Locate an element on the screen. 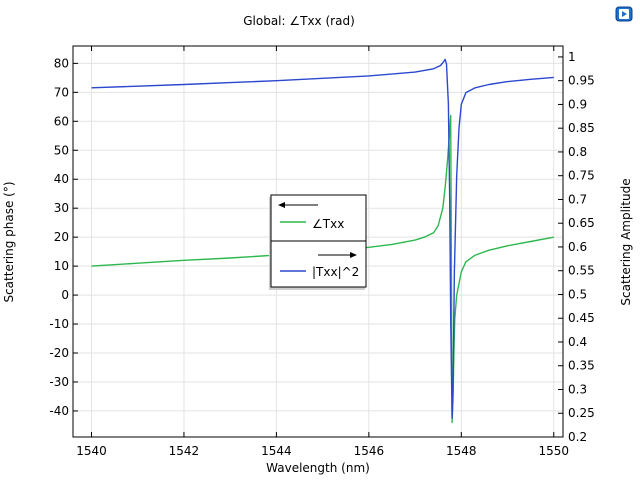  y-tick-label-right: 0.25 is located at coordinates (581, 413).